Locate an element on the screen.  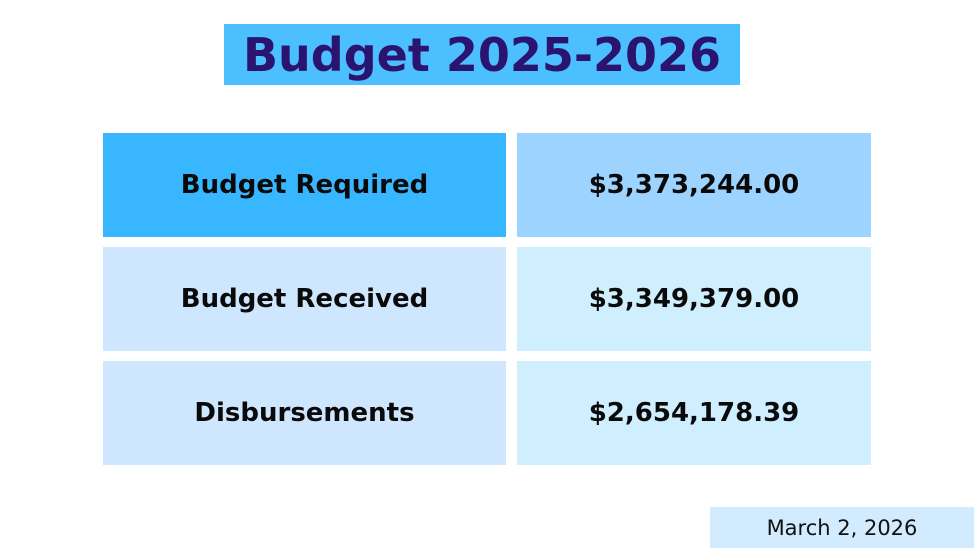
date-banner: March 2, 2026 is located at coordinates (842, 527).